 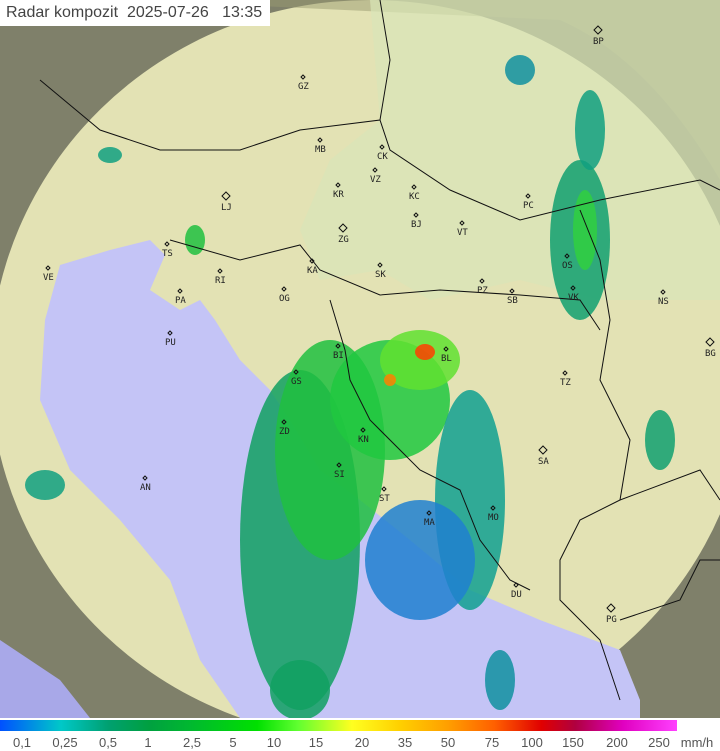 I want to click on city-si: SI, so click(x=339, y=471).